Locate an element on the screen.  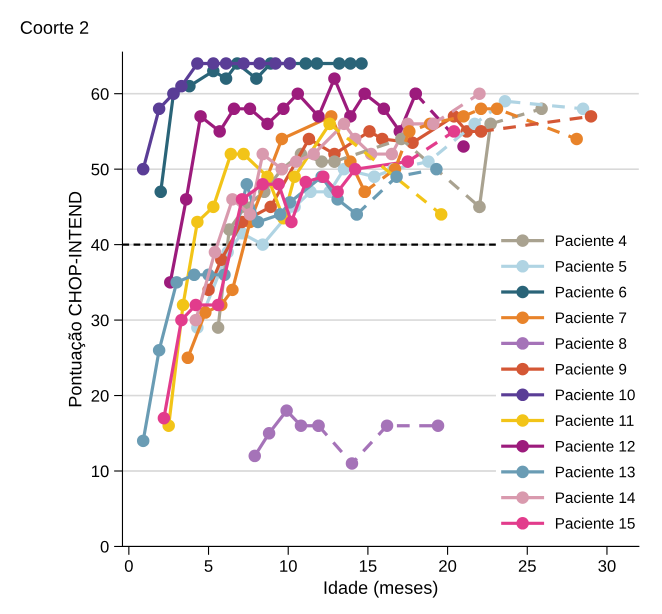
legend-label: Paciente 14 is located at coordinates (595, 498).